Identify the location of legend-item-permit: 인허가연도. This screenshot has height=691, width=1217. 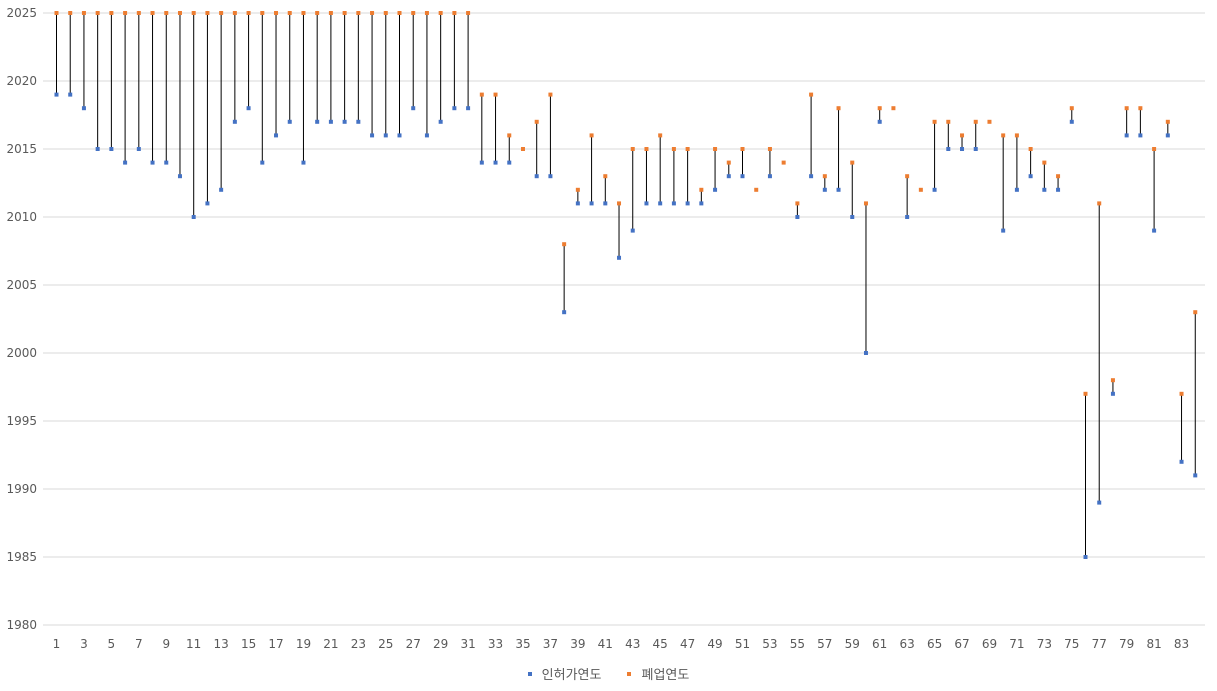
(564, 673).